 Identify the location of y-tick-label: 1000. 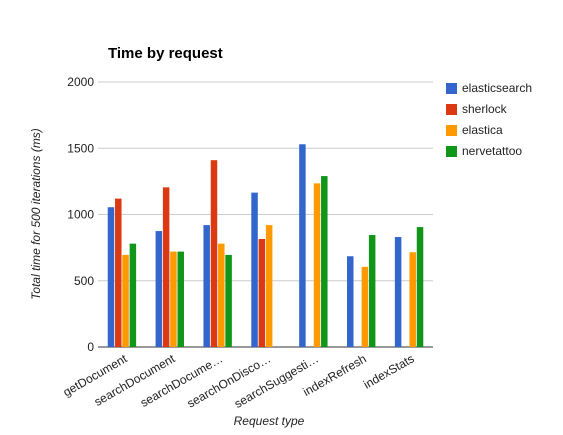
(80, 215).